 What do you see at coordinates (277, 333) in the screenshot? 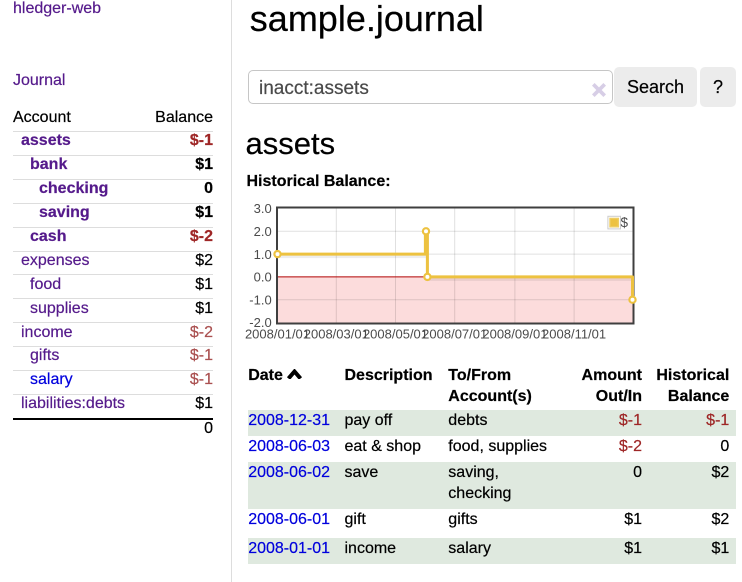
I see `svg-text: 2008/01/01` at bounding box center [277, 333].